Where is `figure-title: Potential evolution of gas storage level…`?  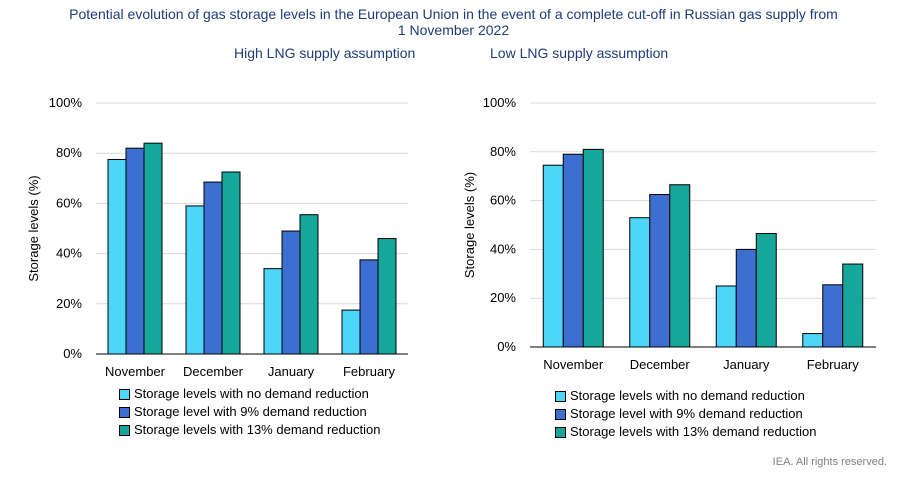 figure-title: Potential evolution of gas storage level… is located at coordinates (453, 22).